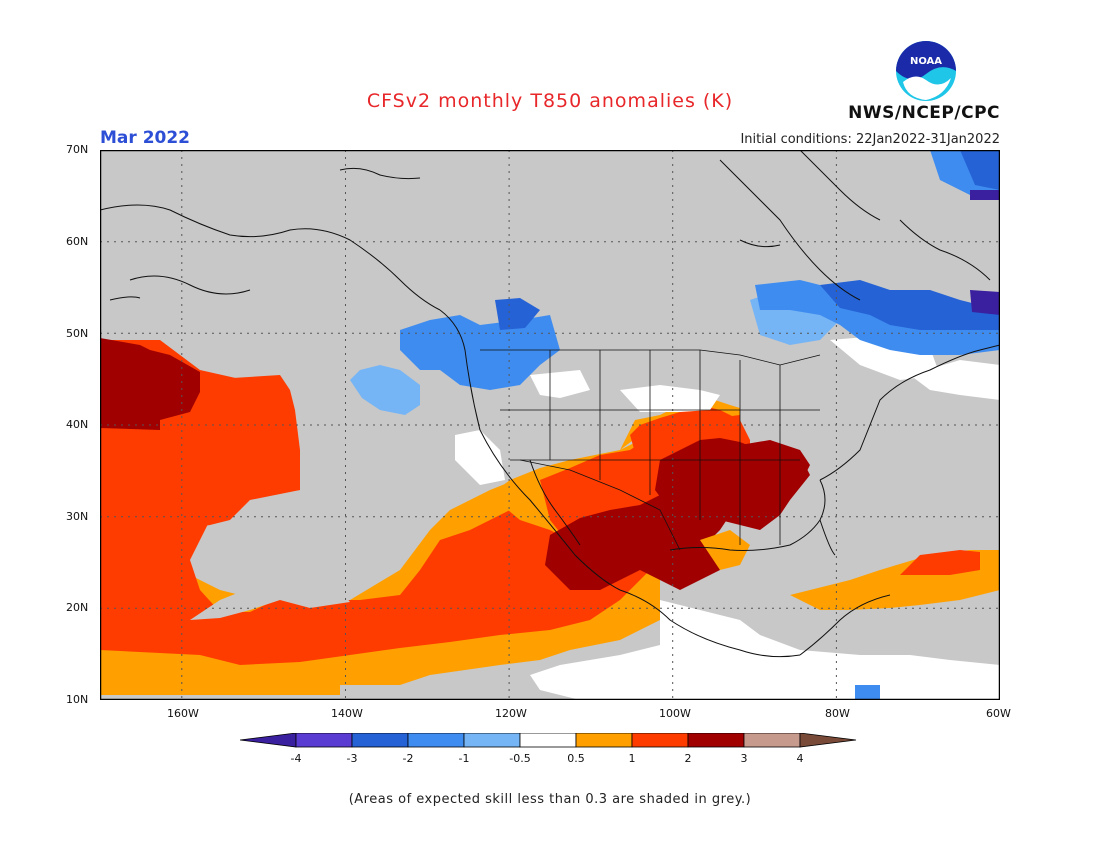 This screenshot has height=850, width=1100. Describe the element at coordinates (77, 699) in the screenshot. I see `lat-label-10n: 10N` at that location.